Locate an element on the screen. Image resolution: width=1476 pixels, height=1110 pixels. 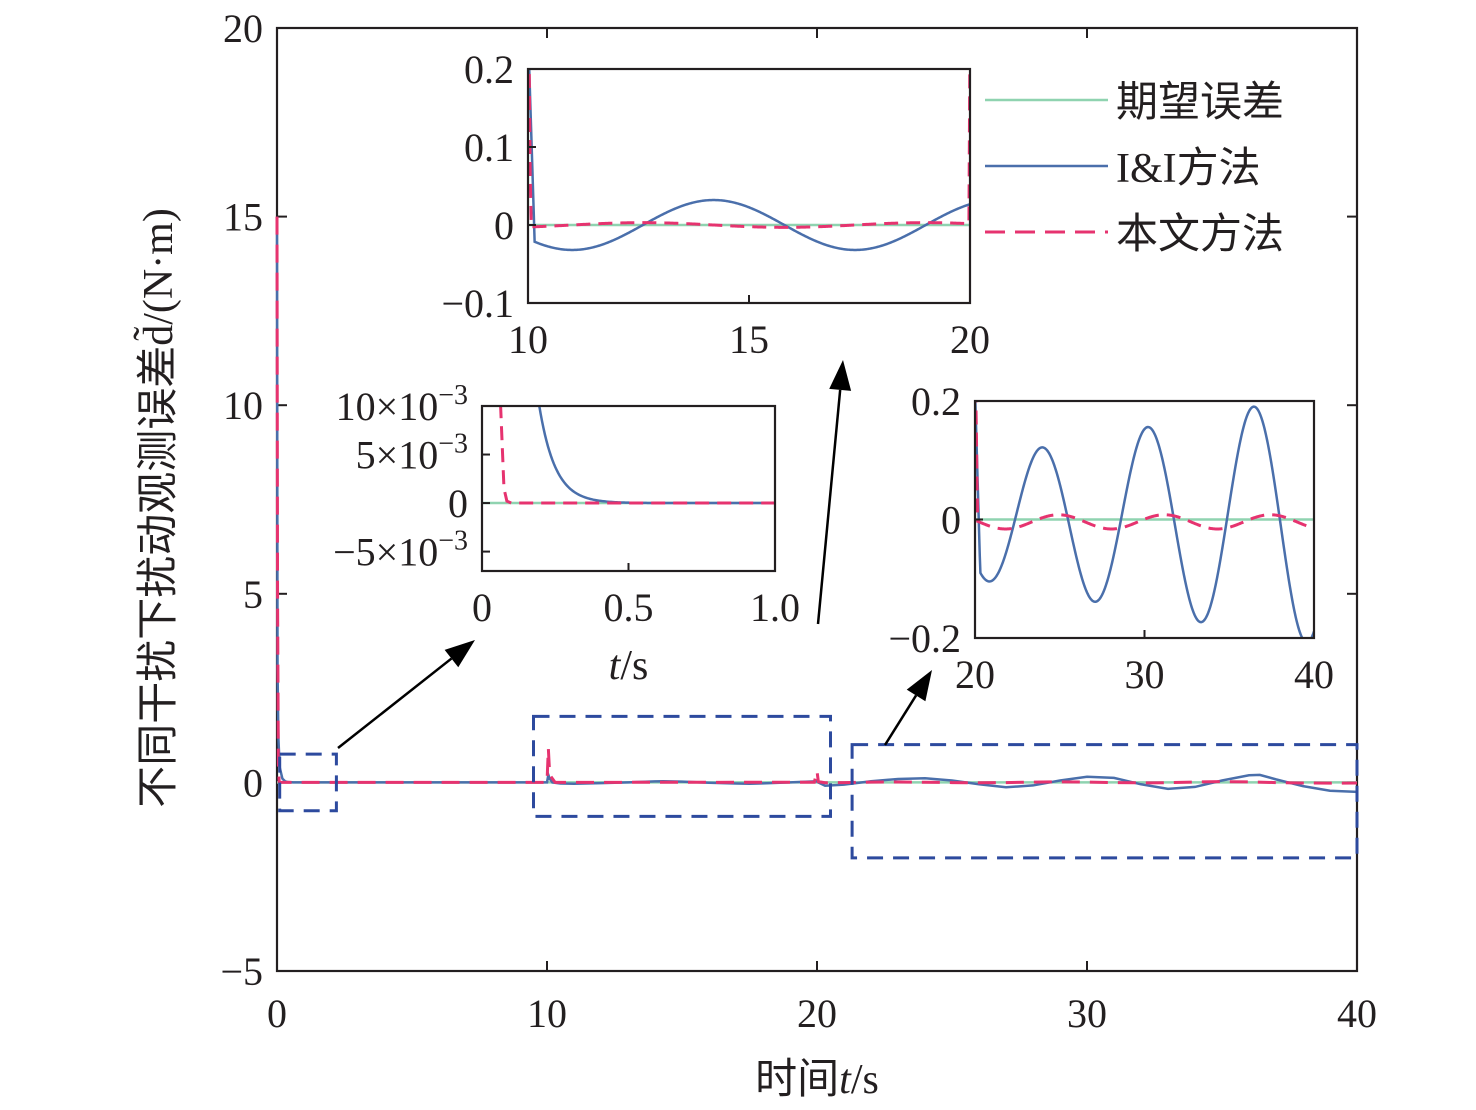
inset-b-proposed is located at coordinates (749, 149).